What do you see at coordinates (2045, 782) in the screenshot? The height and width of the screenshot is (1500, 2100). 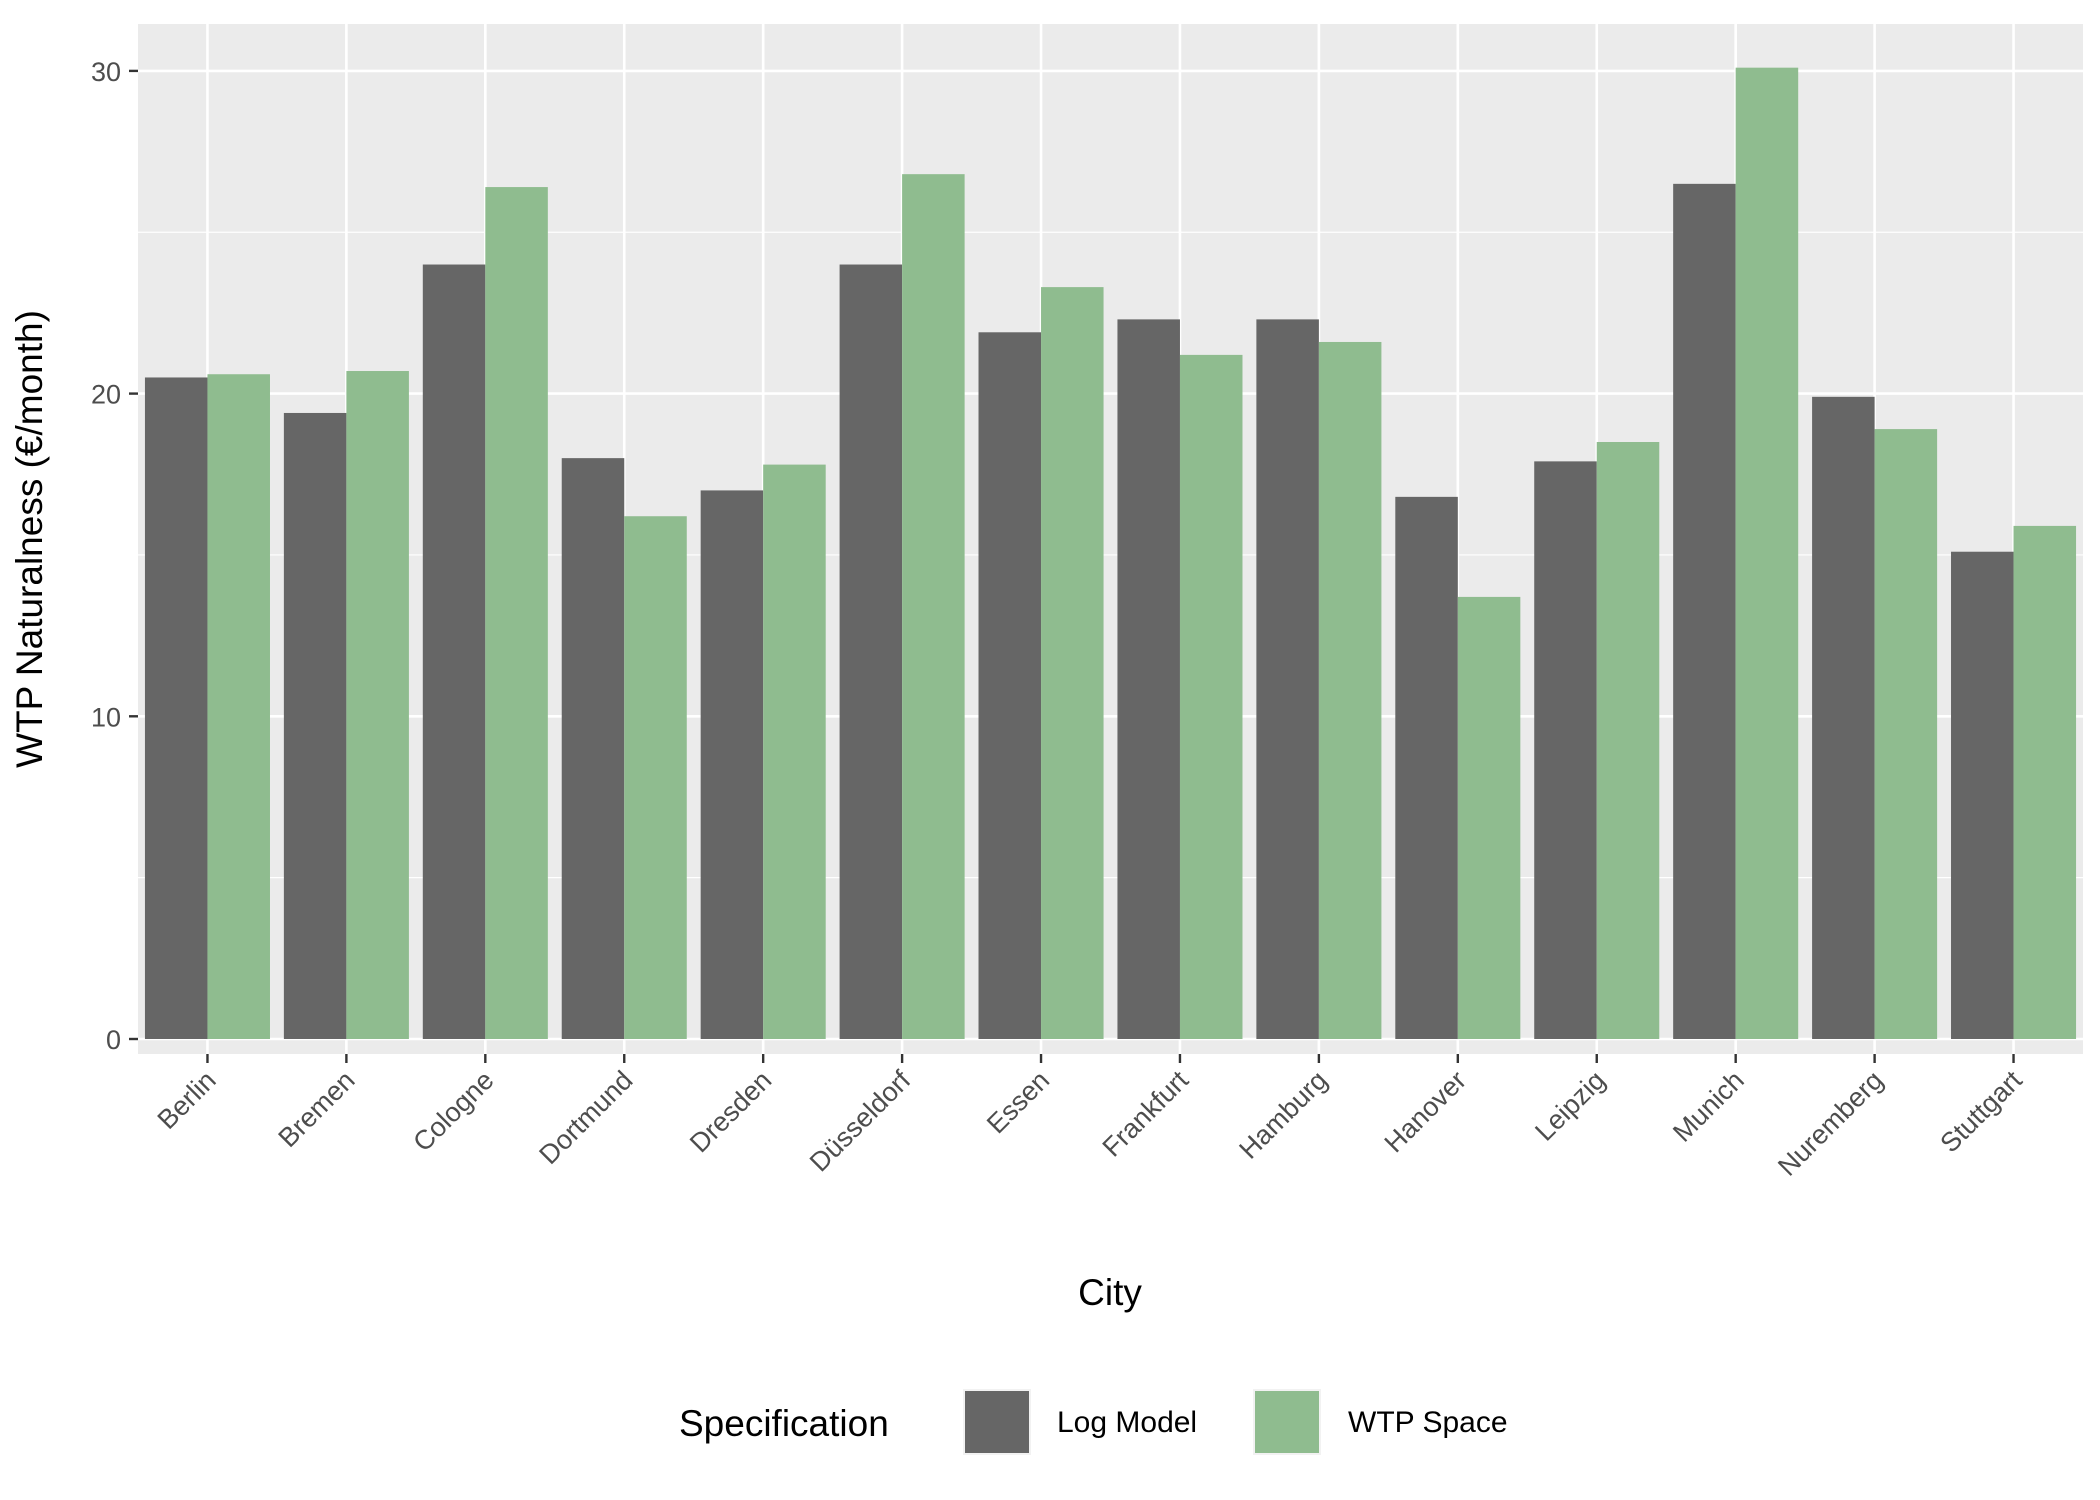 I see `bar-wtp-space-stuttgart` at bounding box center [2045, 782].